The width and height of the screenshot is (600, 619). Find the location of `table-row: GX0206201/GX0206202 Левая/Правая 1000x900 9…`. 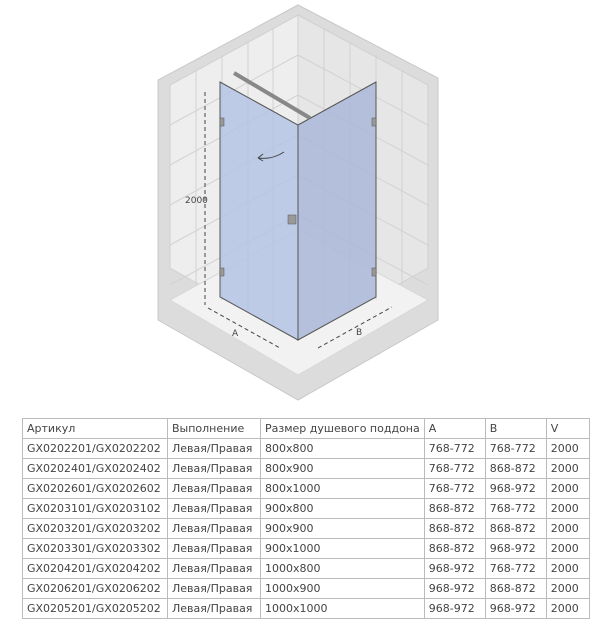

table-row: GX0206201/GX0206202 Левая/Правая 1000x900 9… is located at coordinates (306, 588).